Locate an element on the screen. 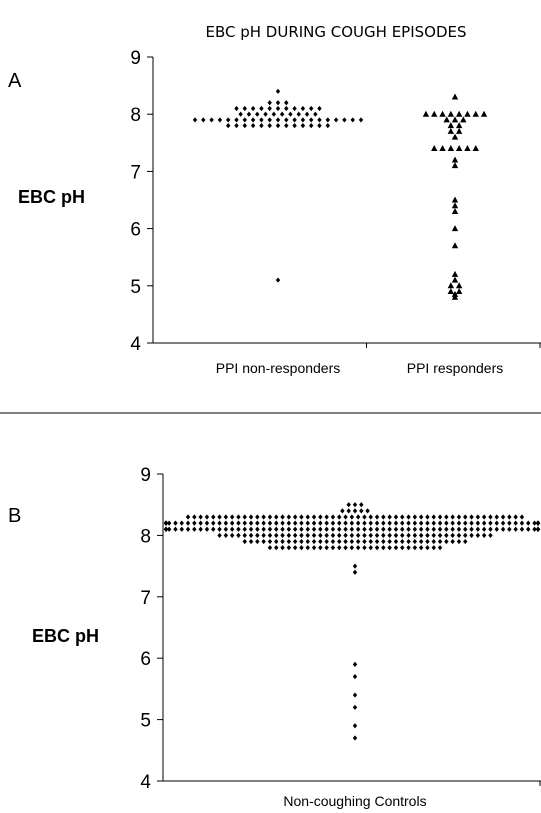 The image size is (541, 813). panel-b-y-tick-label: 6 is located at coordinates (145, 659).